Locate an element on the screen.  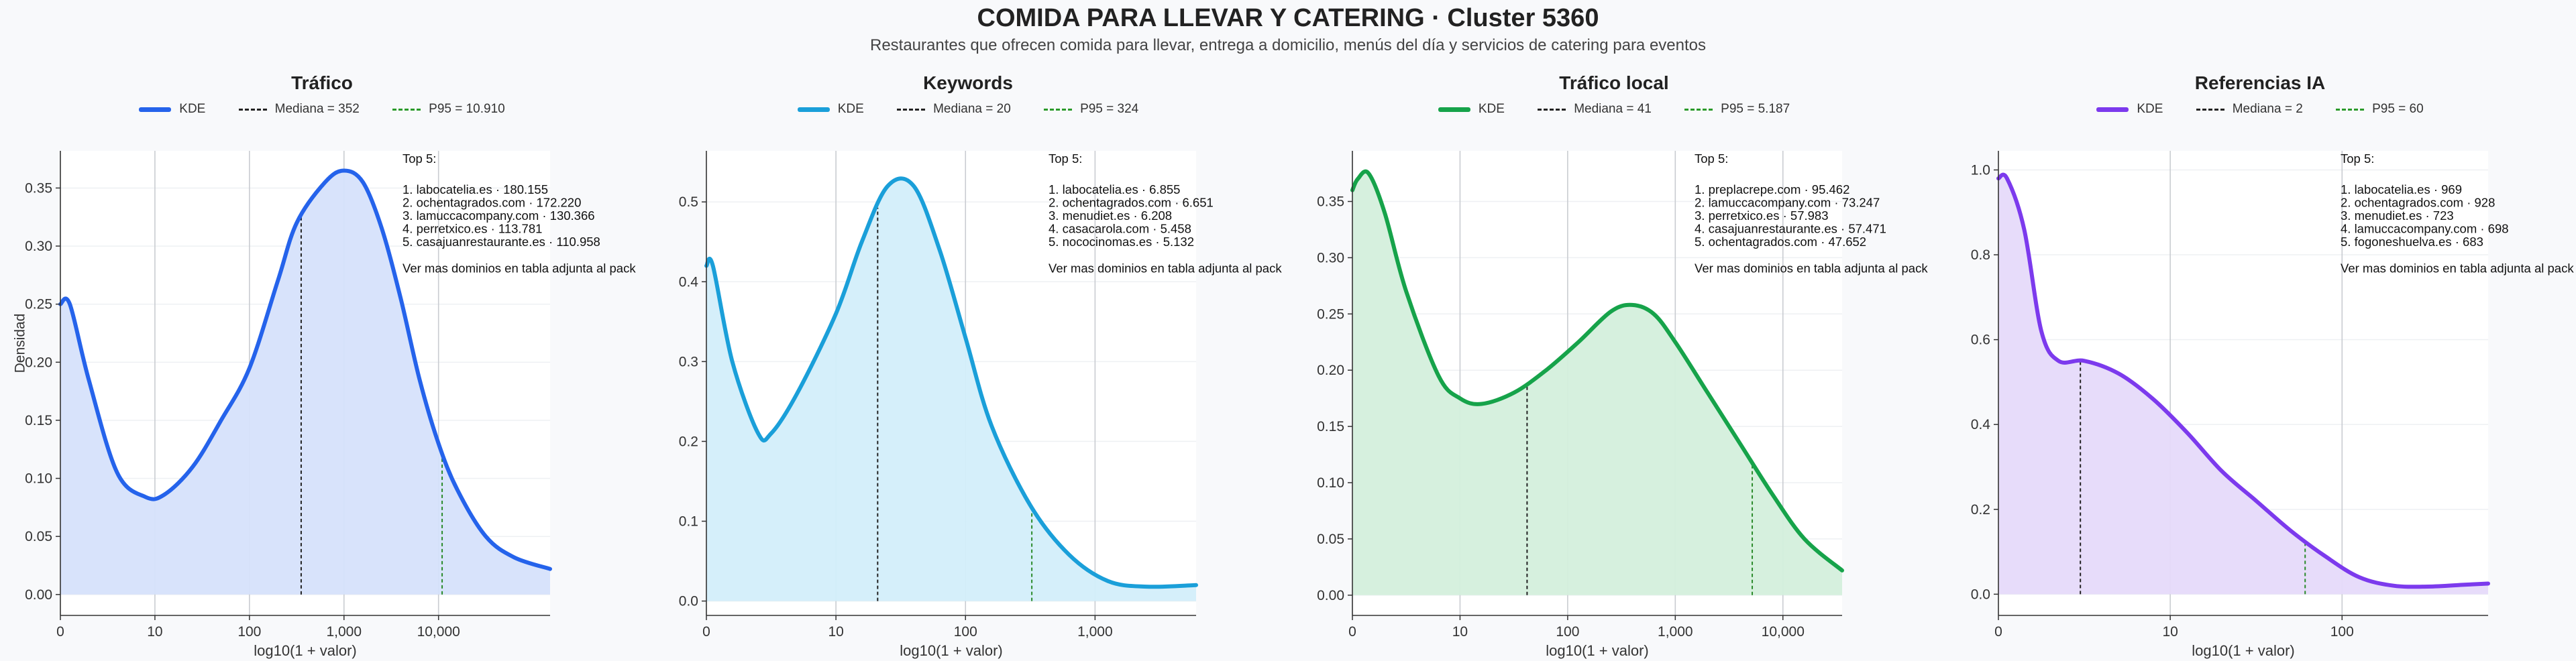
legend-p95: P95 = 324 is located at coordinates (1091, 110).